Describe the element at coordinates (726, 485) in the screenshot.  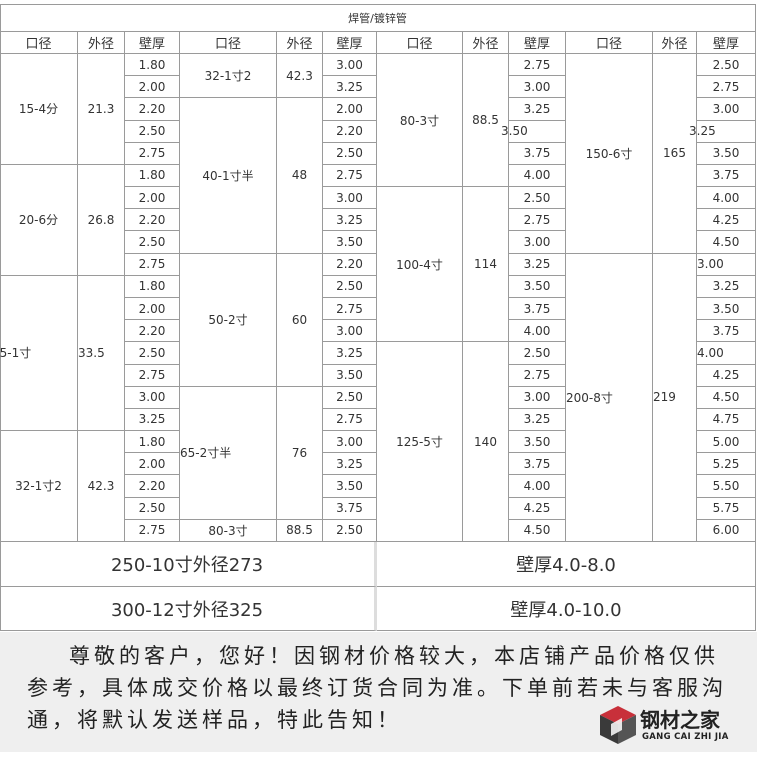
I see `wall-cell-text: 5.50` at that location.